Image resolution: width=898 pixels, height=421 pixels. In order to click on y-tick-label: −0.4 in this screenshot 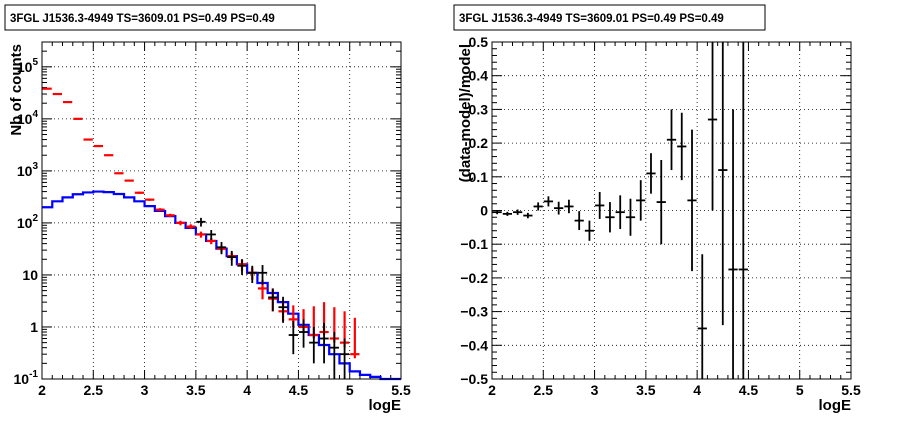, I will do `click(474, 345)`.